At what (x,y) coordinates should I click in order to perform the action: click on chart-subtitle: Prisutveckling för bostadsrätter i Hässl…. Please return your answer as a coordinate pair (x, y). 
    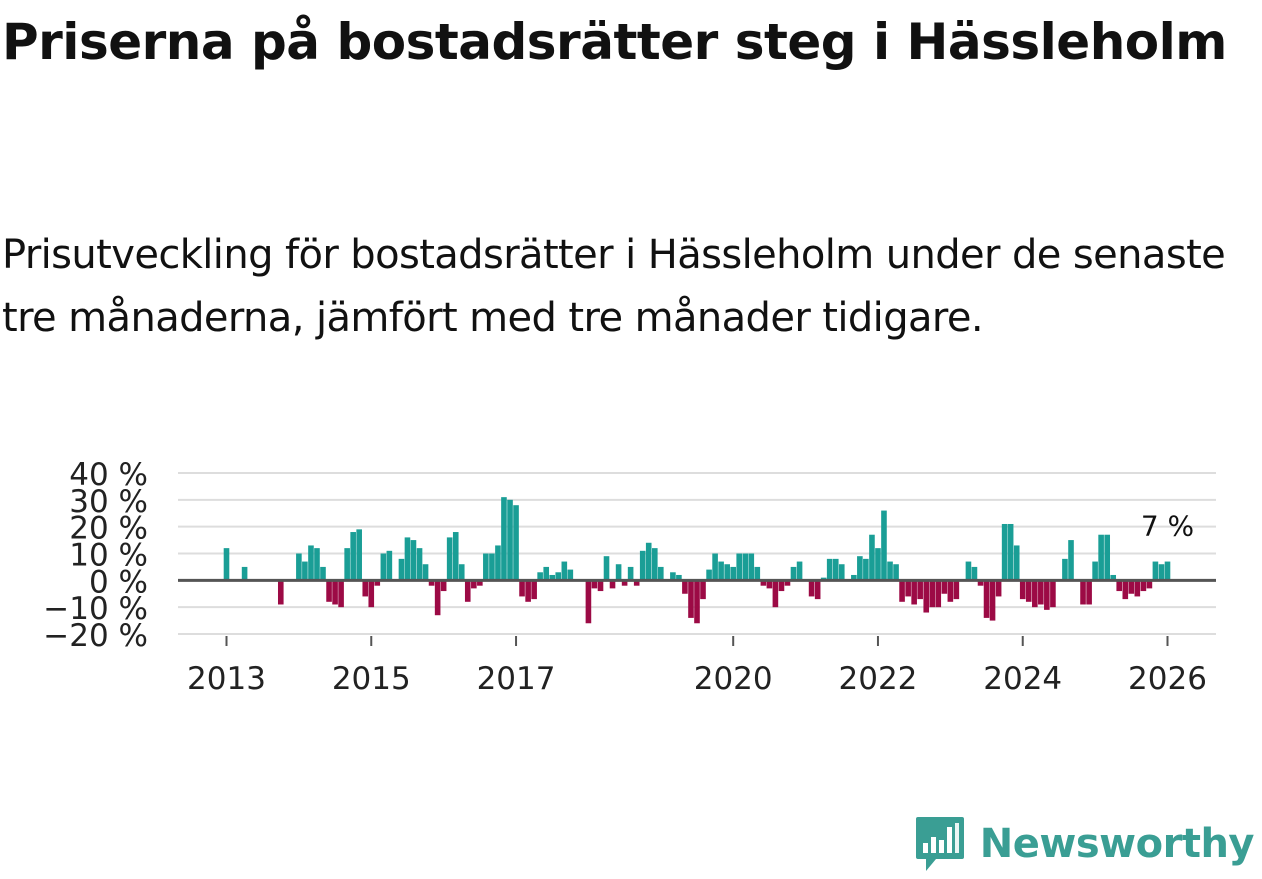
    Looking at the image, I should click on (614, 286).